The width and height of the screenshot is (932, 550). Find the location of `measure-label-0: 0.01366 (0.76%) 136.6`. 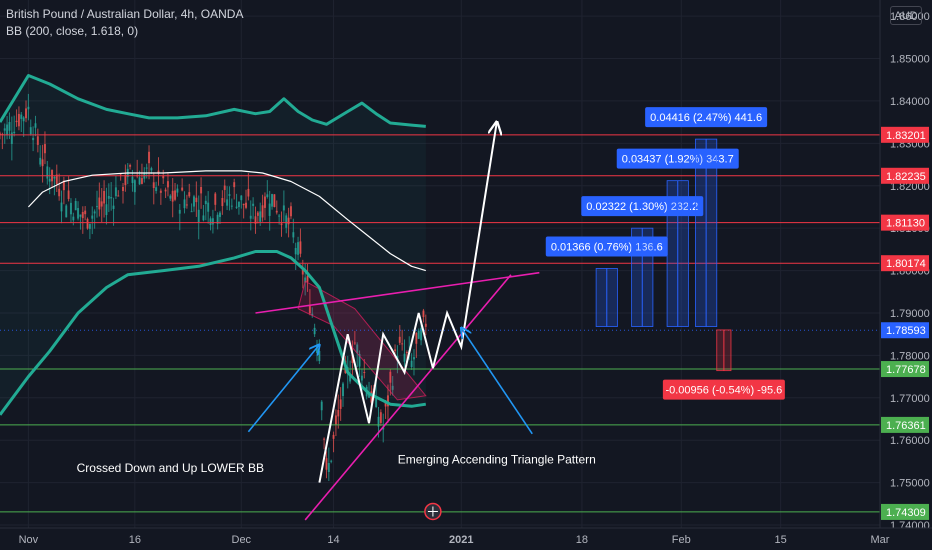

measure-label-0: 0.01366 (0.76%) 136.6 is located at coordinates (607, 247).